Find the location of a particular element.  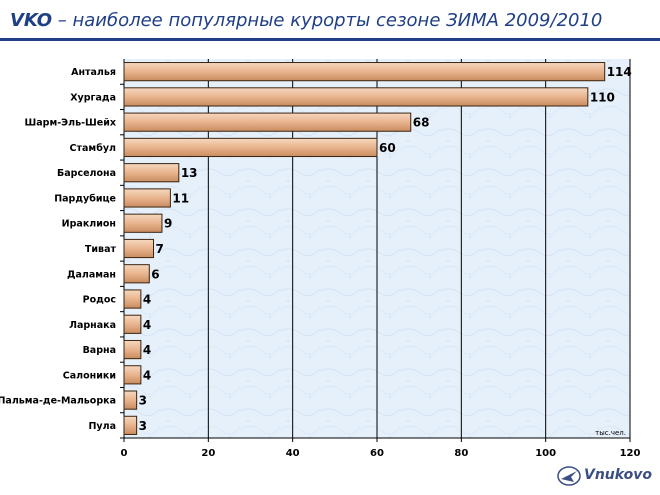

category-label-0: Анталья is located at coordinates (93, 72).